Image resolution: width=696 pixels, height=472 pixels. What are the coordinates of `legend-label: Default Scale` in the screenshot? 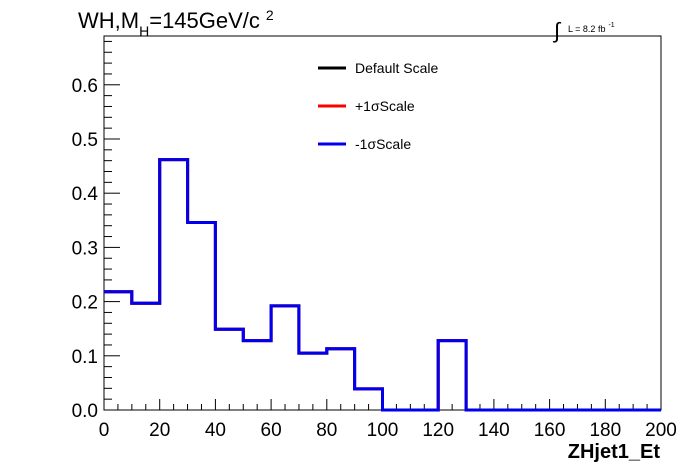 It's located at (396, 68).